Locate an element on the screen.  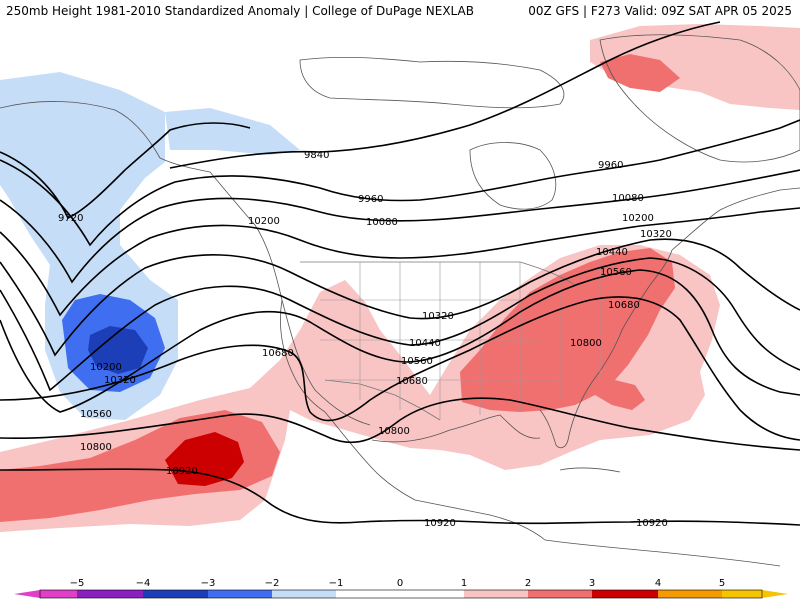
colorbar-tick-neg4: −4 is located at coordinates (143, 583).